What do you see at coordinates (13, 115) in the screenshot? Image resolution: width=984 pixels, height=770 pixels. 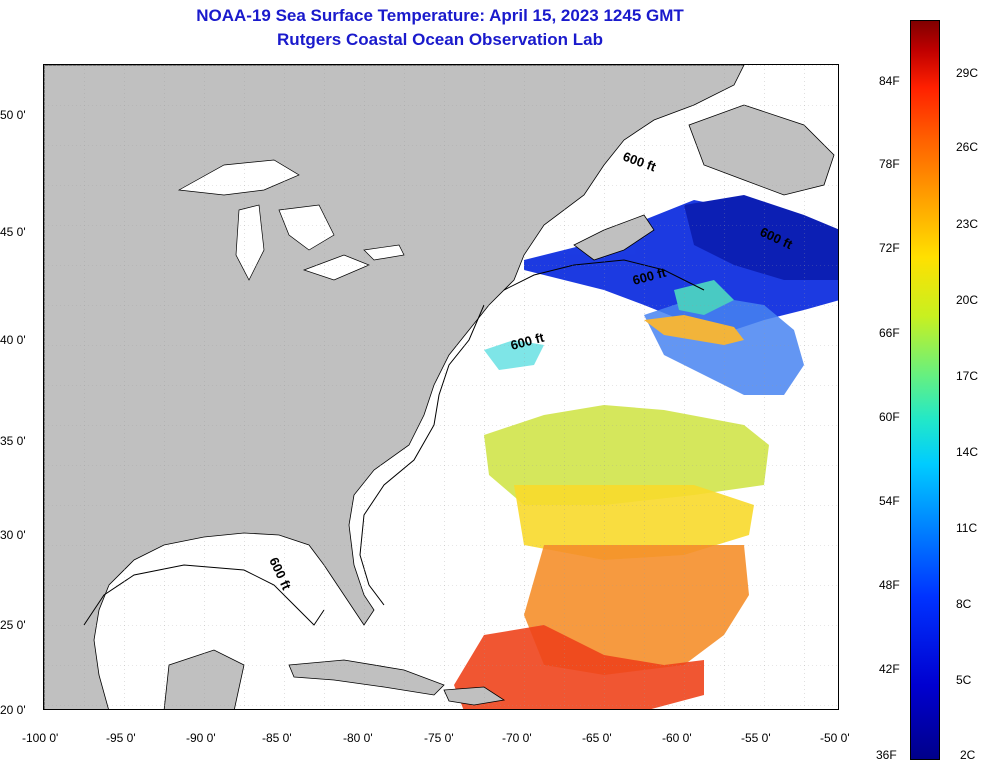 I see `lat-tick-label: 50 0'` at bounding box center [13, 115].